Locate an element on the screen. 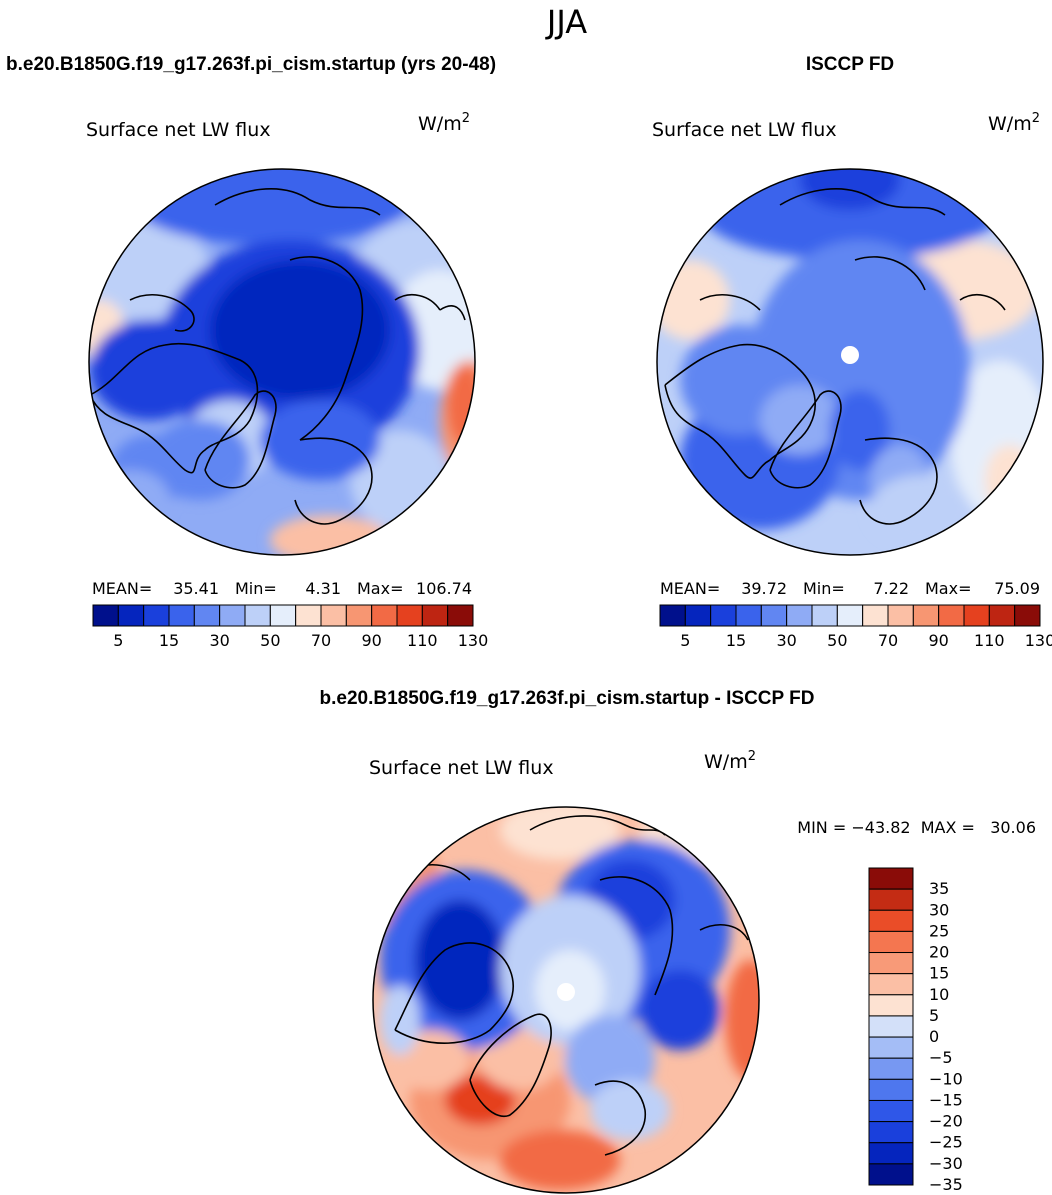 Image resolution: width=1052 pixels, height=1195 pixels. map-difference-outline is located at coordinates (566, 1000).